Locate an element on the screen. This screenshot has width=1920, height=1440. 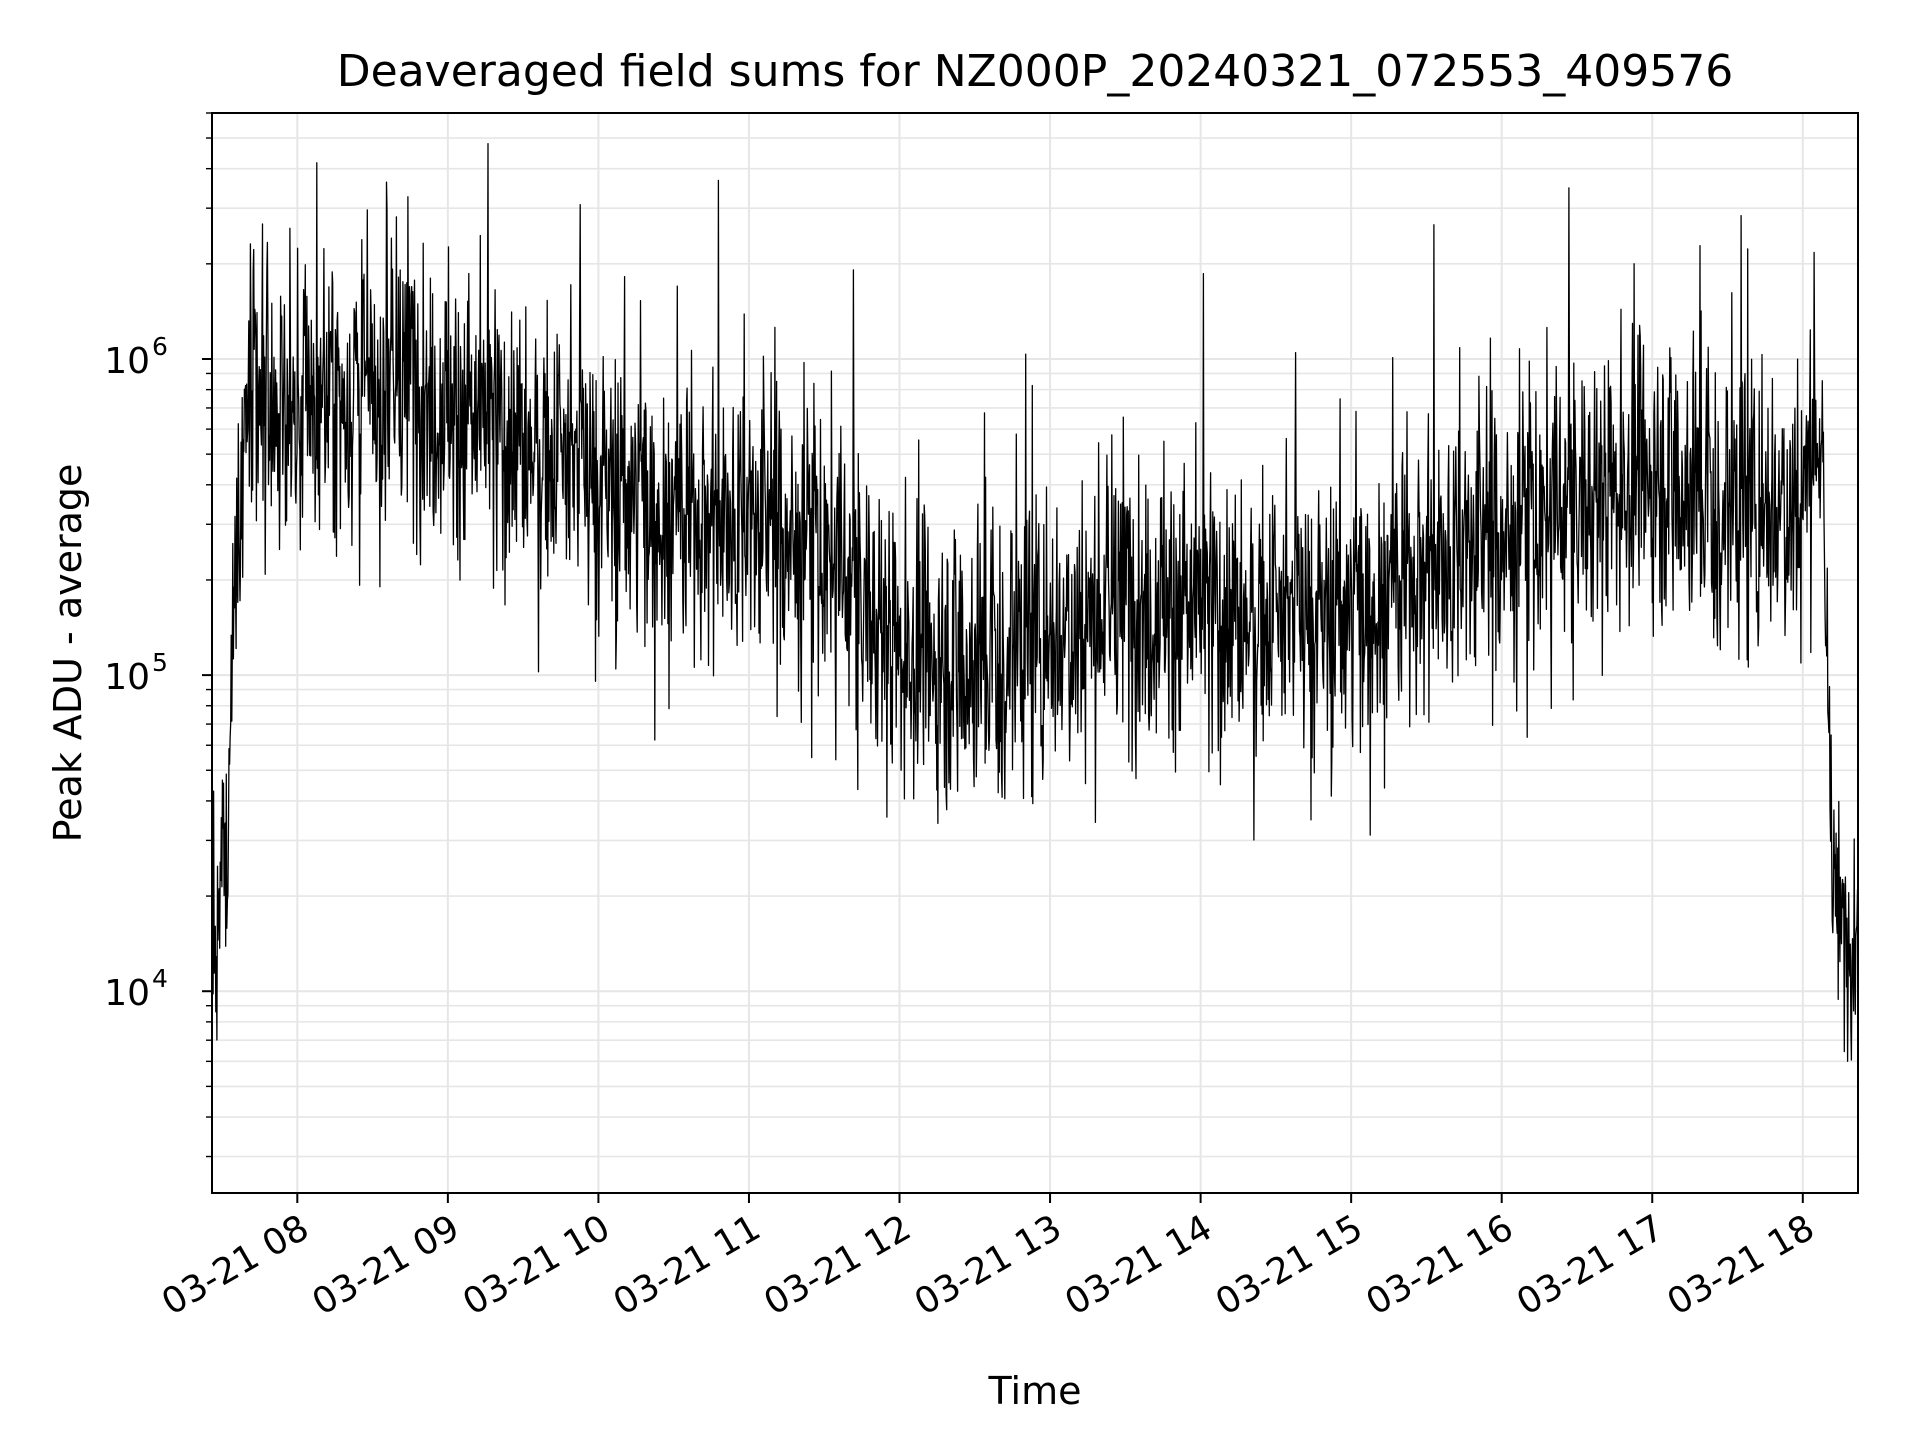
y-tick-exponent: 4 is located at coordinates (160, 978).